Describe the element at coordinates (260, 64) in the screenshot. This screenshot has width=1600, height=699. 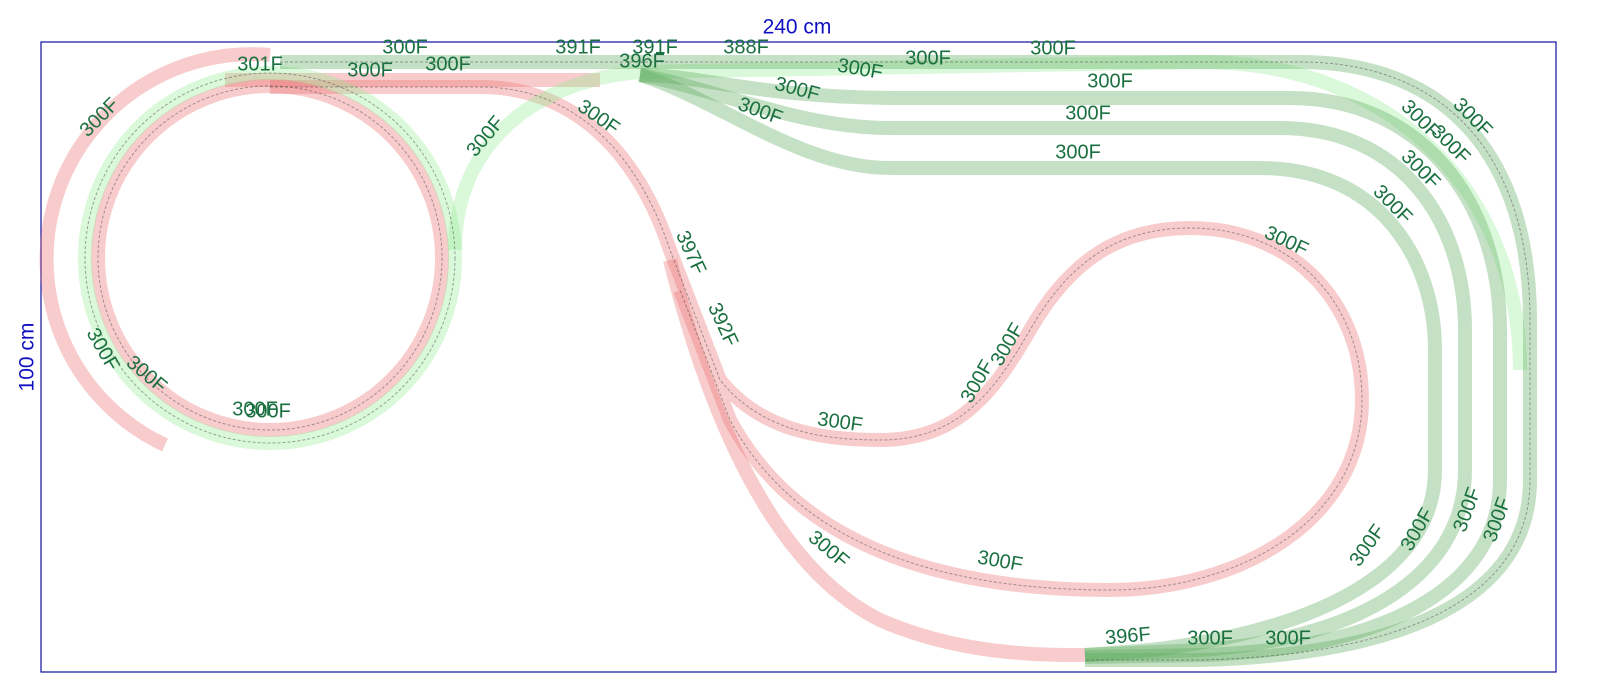
I see `piece-label: 301F` at that location.